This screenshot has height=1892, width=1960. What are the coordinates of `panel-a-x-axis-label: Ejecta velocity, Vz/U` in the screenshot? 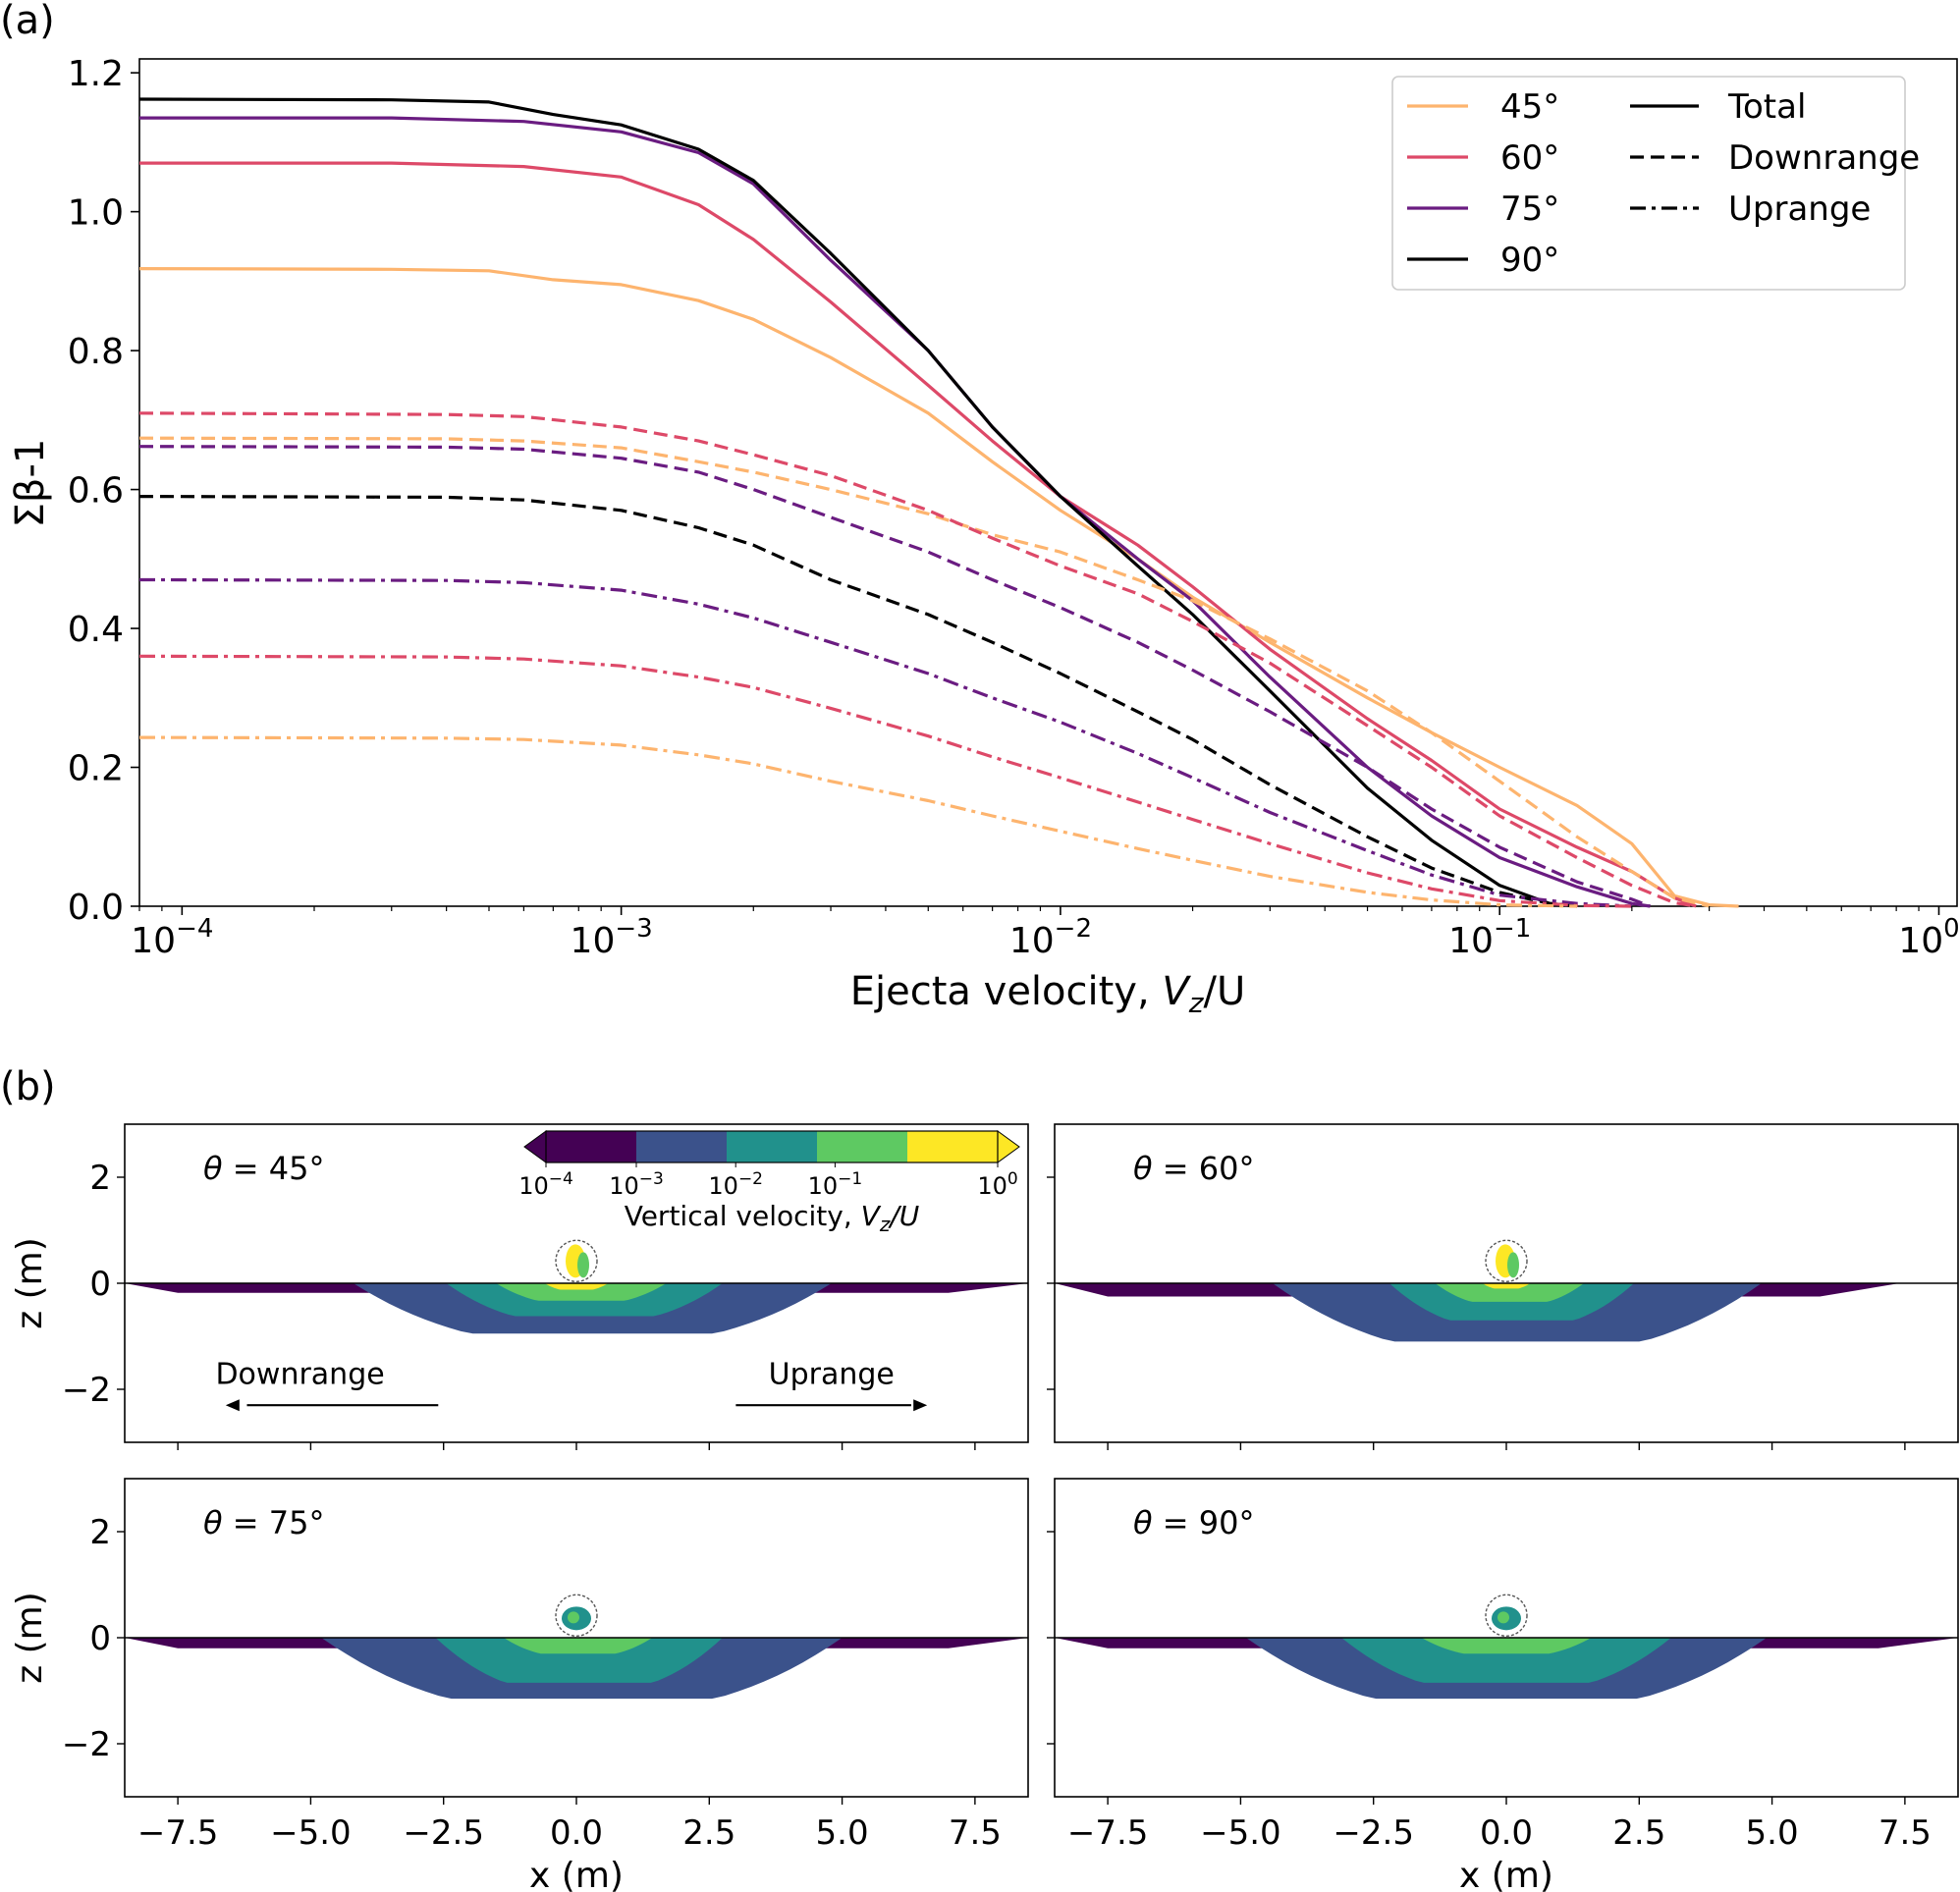 It's located at (1048, 994).